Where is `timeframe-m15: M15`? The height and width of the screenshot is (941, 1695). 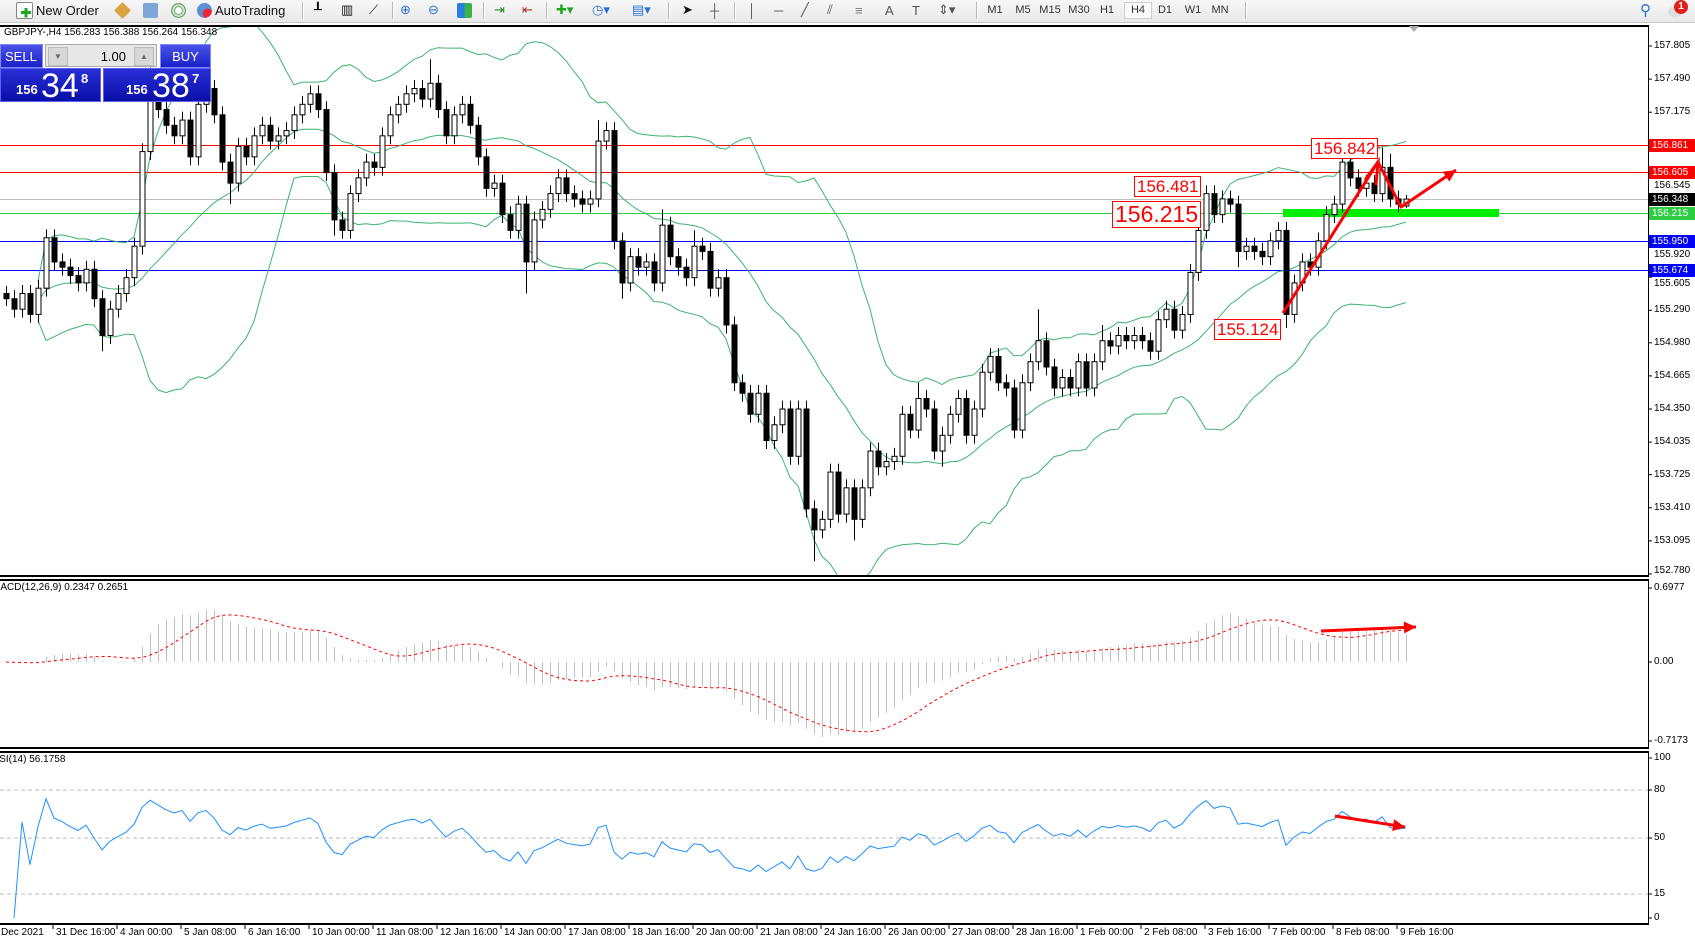
timeframe-m15: M15 is located at coordinates (1050, 10).